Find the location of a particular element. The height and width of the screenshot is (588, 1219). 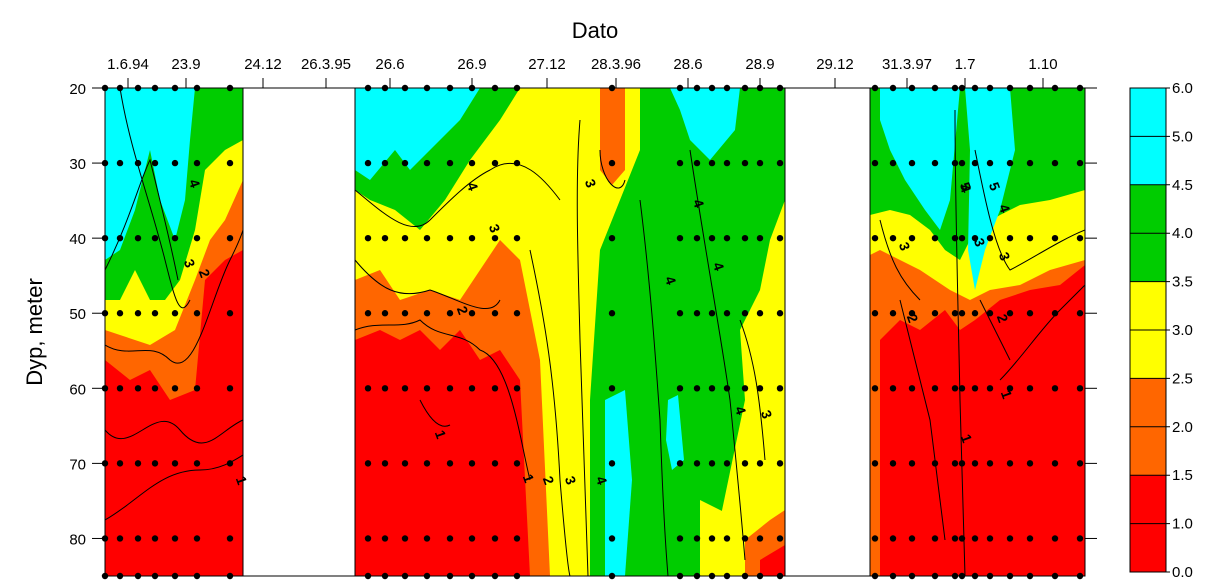

colorbar-label: 4.0 is located at coordinates (1182, 233).